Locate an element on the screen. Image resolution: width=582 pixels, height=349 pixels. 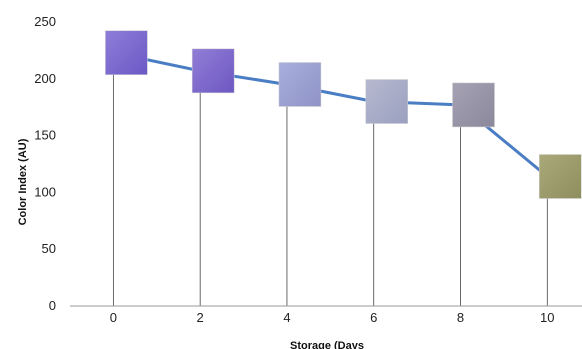
x-tick-label: 2 is located at coordinates (200, 317).